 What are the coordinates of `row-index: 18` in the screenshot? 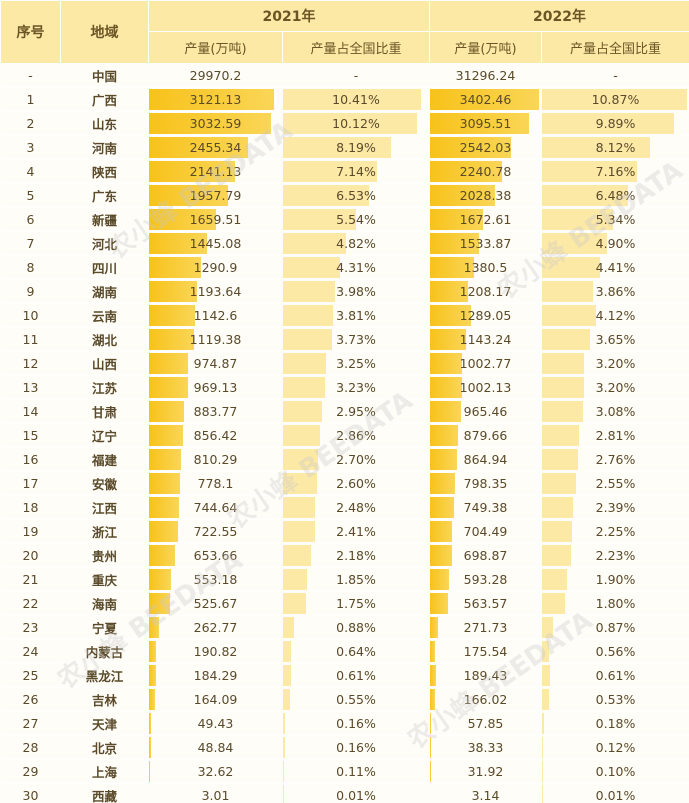 It's located at (30, 507).